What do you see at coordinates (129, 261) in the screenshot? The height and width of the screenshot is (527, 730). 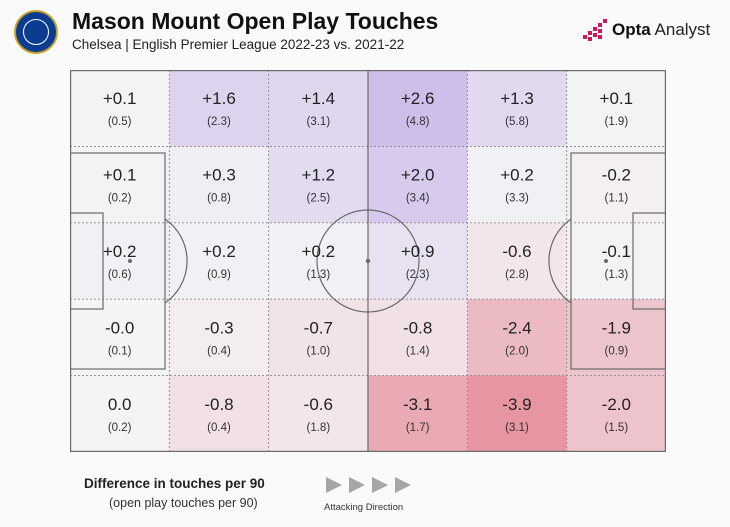 I see `left-penalty-spot` at bounding box center [129, 261].